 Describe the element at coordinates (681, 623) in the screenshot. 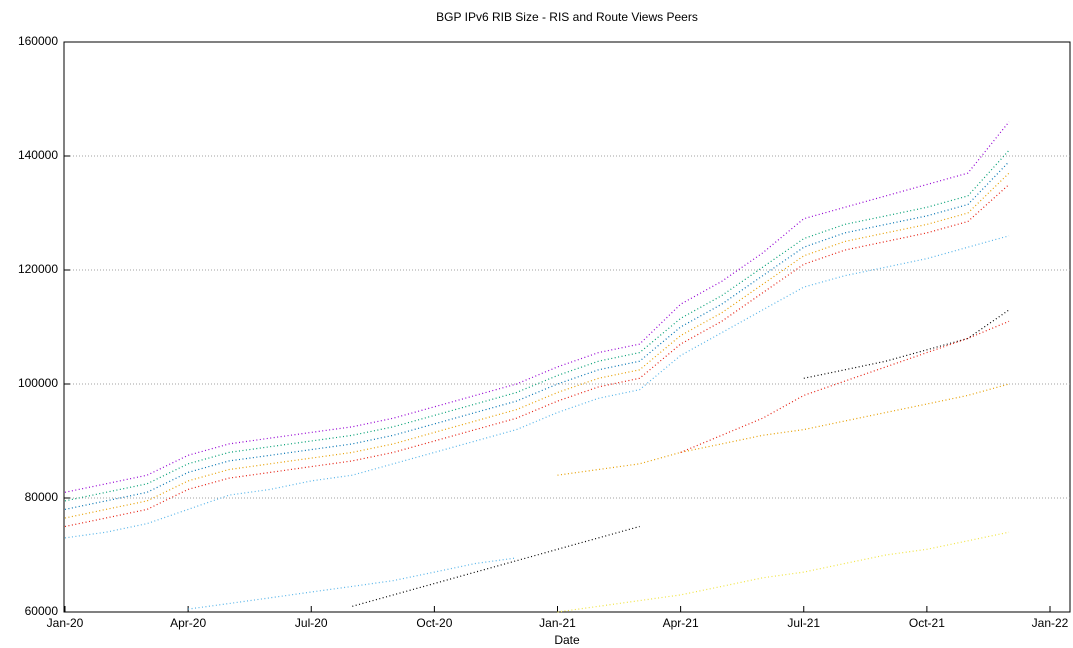

I see `x-tick-label: Apr-21` at that location.